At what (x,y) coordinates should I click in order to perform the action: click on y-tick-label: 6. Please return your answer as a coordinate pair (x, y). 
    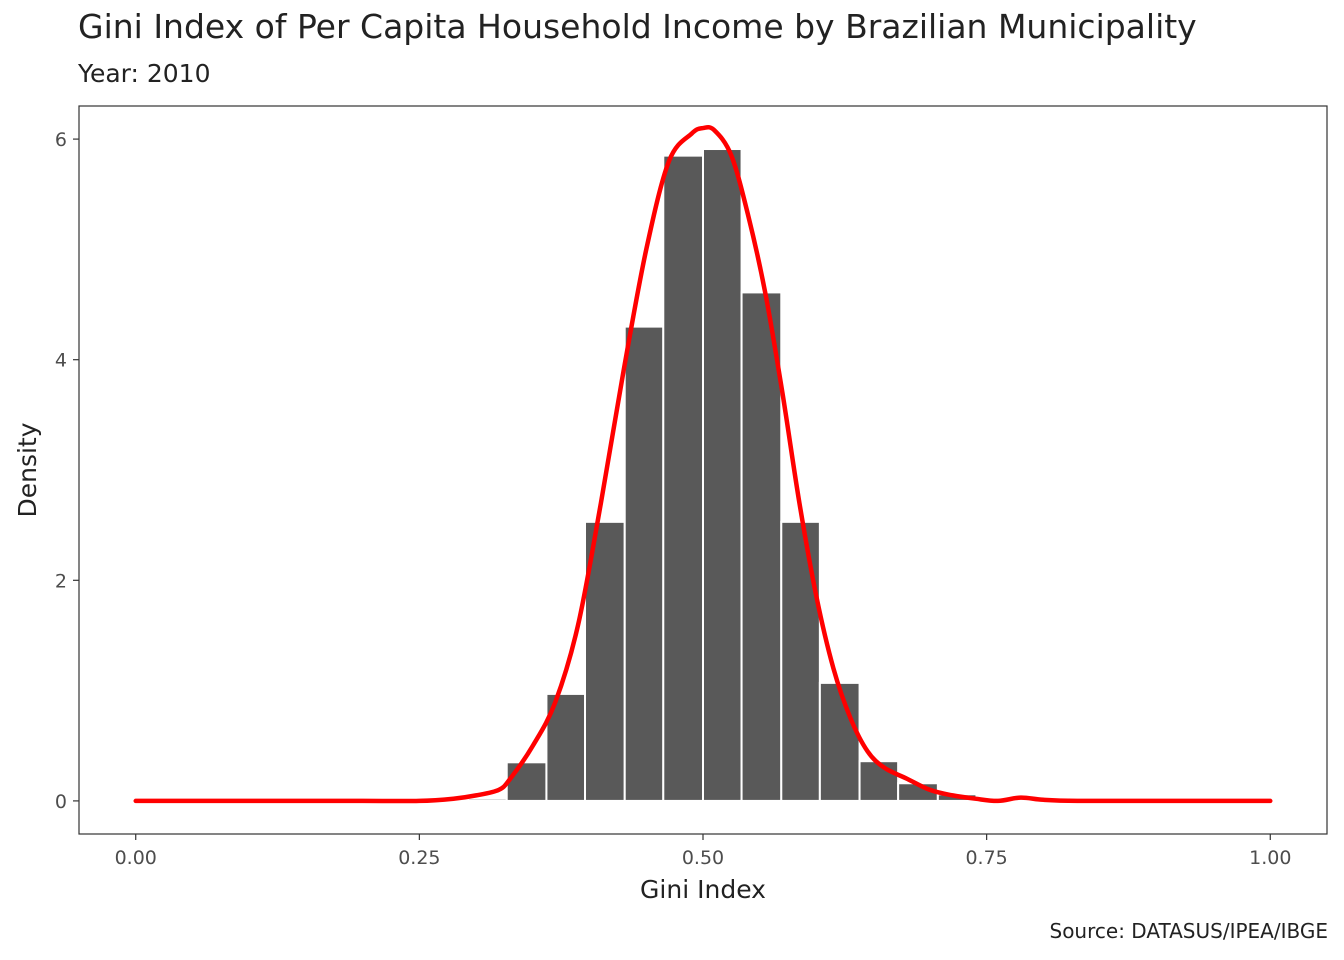
    Looking at the image, I should click on (61, 140).